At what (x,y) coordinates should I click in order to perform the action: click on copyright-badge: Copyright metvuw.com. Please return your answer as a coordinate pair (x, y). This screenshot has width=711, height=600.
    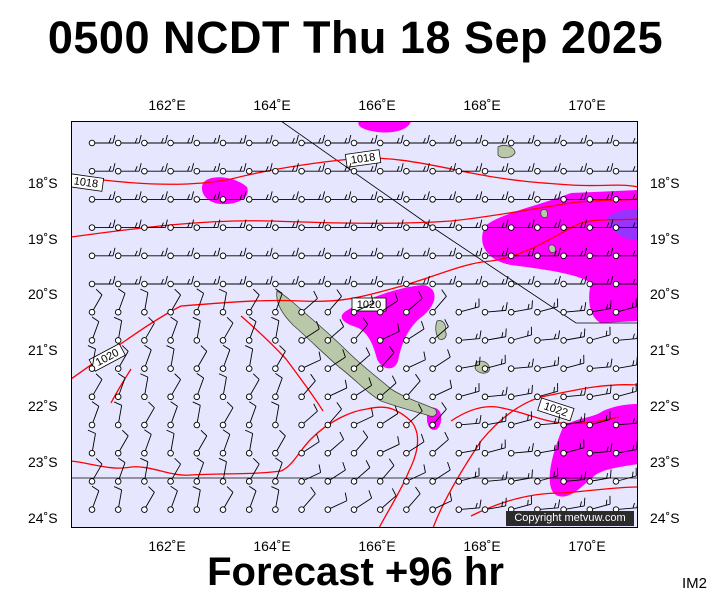
    Looking at the image, I should click on (570, 518).